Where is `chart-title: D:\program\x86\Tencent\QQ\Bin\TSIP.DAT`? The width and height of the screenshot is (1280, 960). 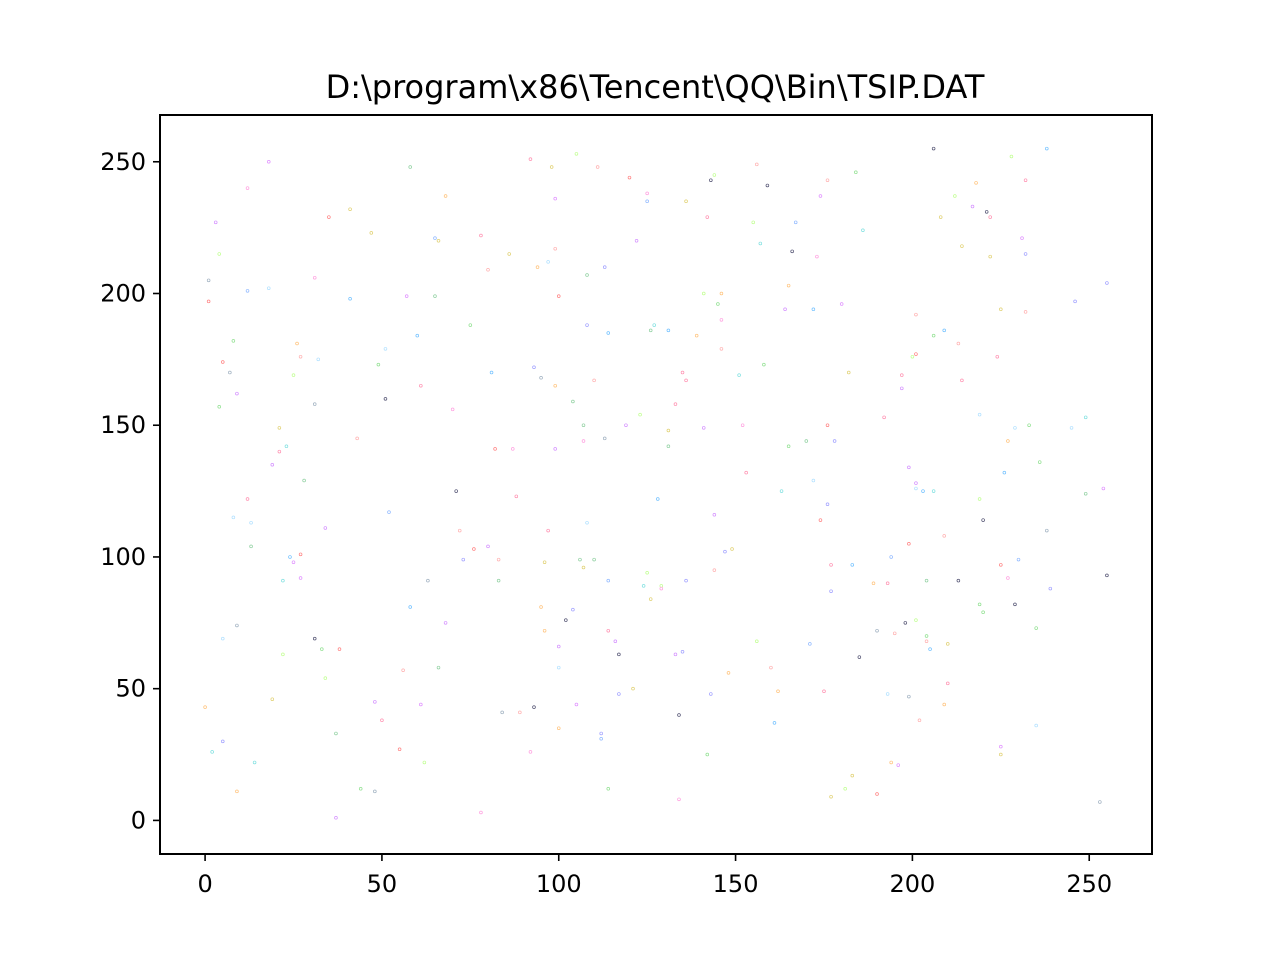 chart-title: D:\program\x86\Tencent\QQ\Bin\TSIP.DAT is located at coordinates (655, 87).